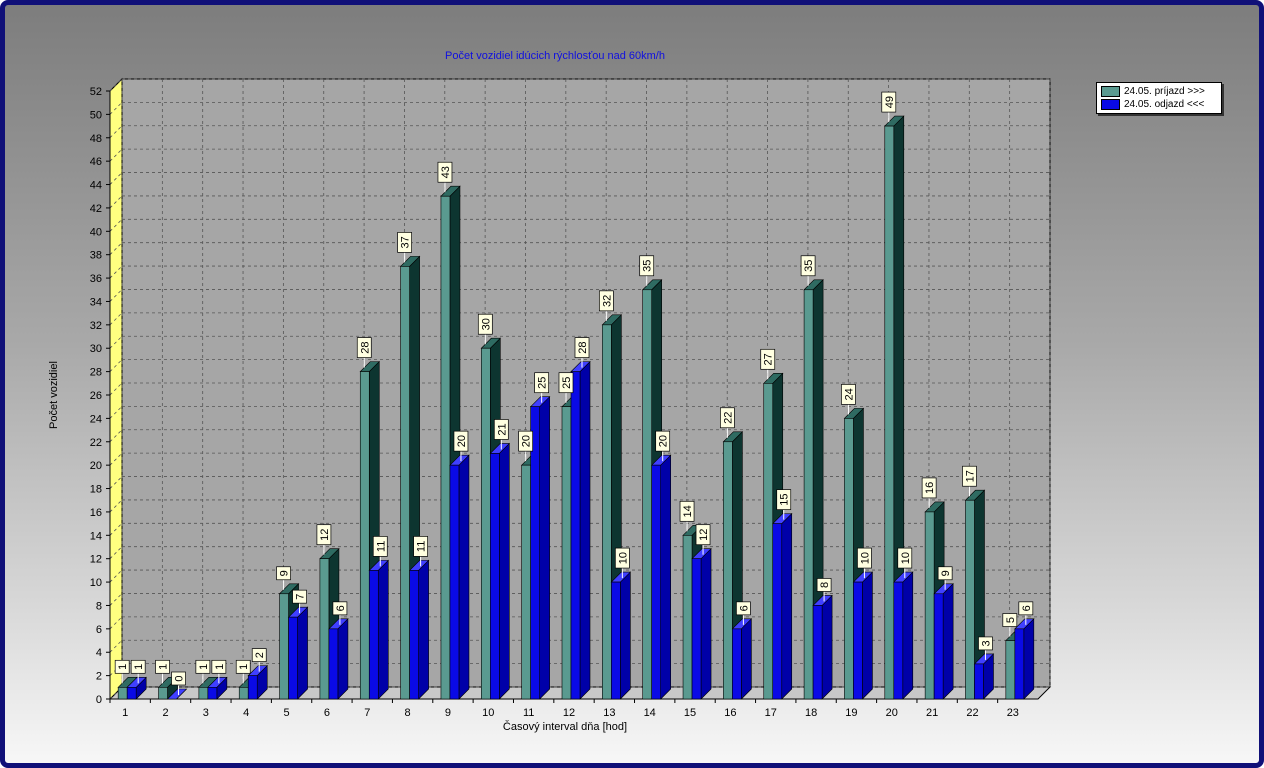 This screenshot has width=1264, height=768. What do you see at coordinates (96, 560) in the screenshot?
I see `y-tick-label: 12` at bounding box center [96, 560].